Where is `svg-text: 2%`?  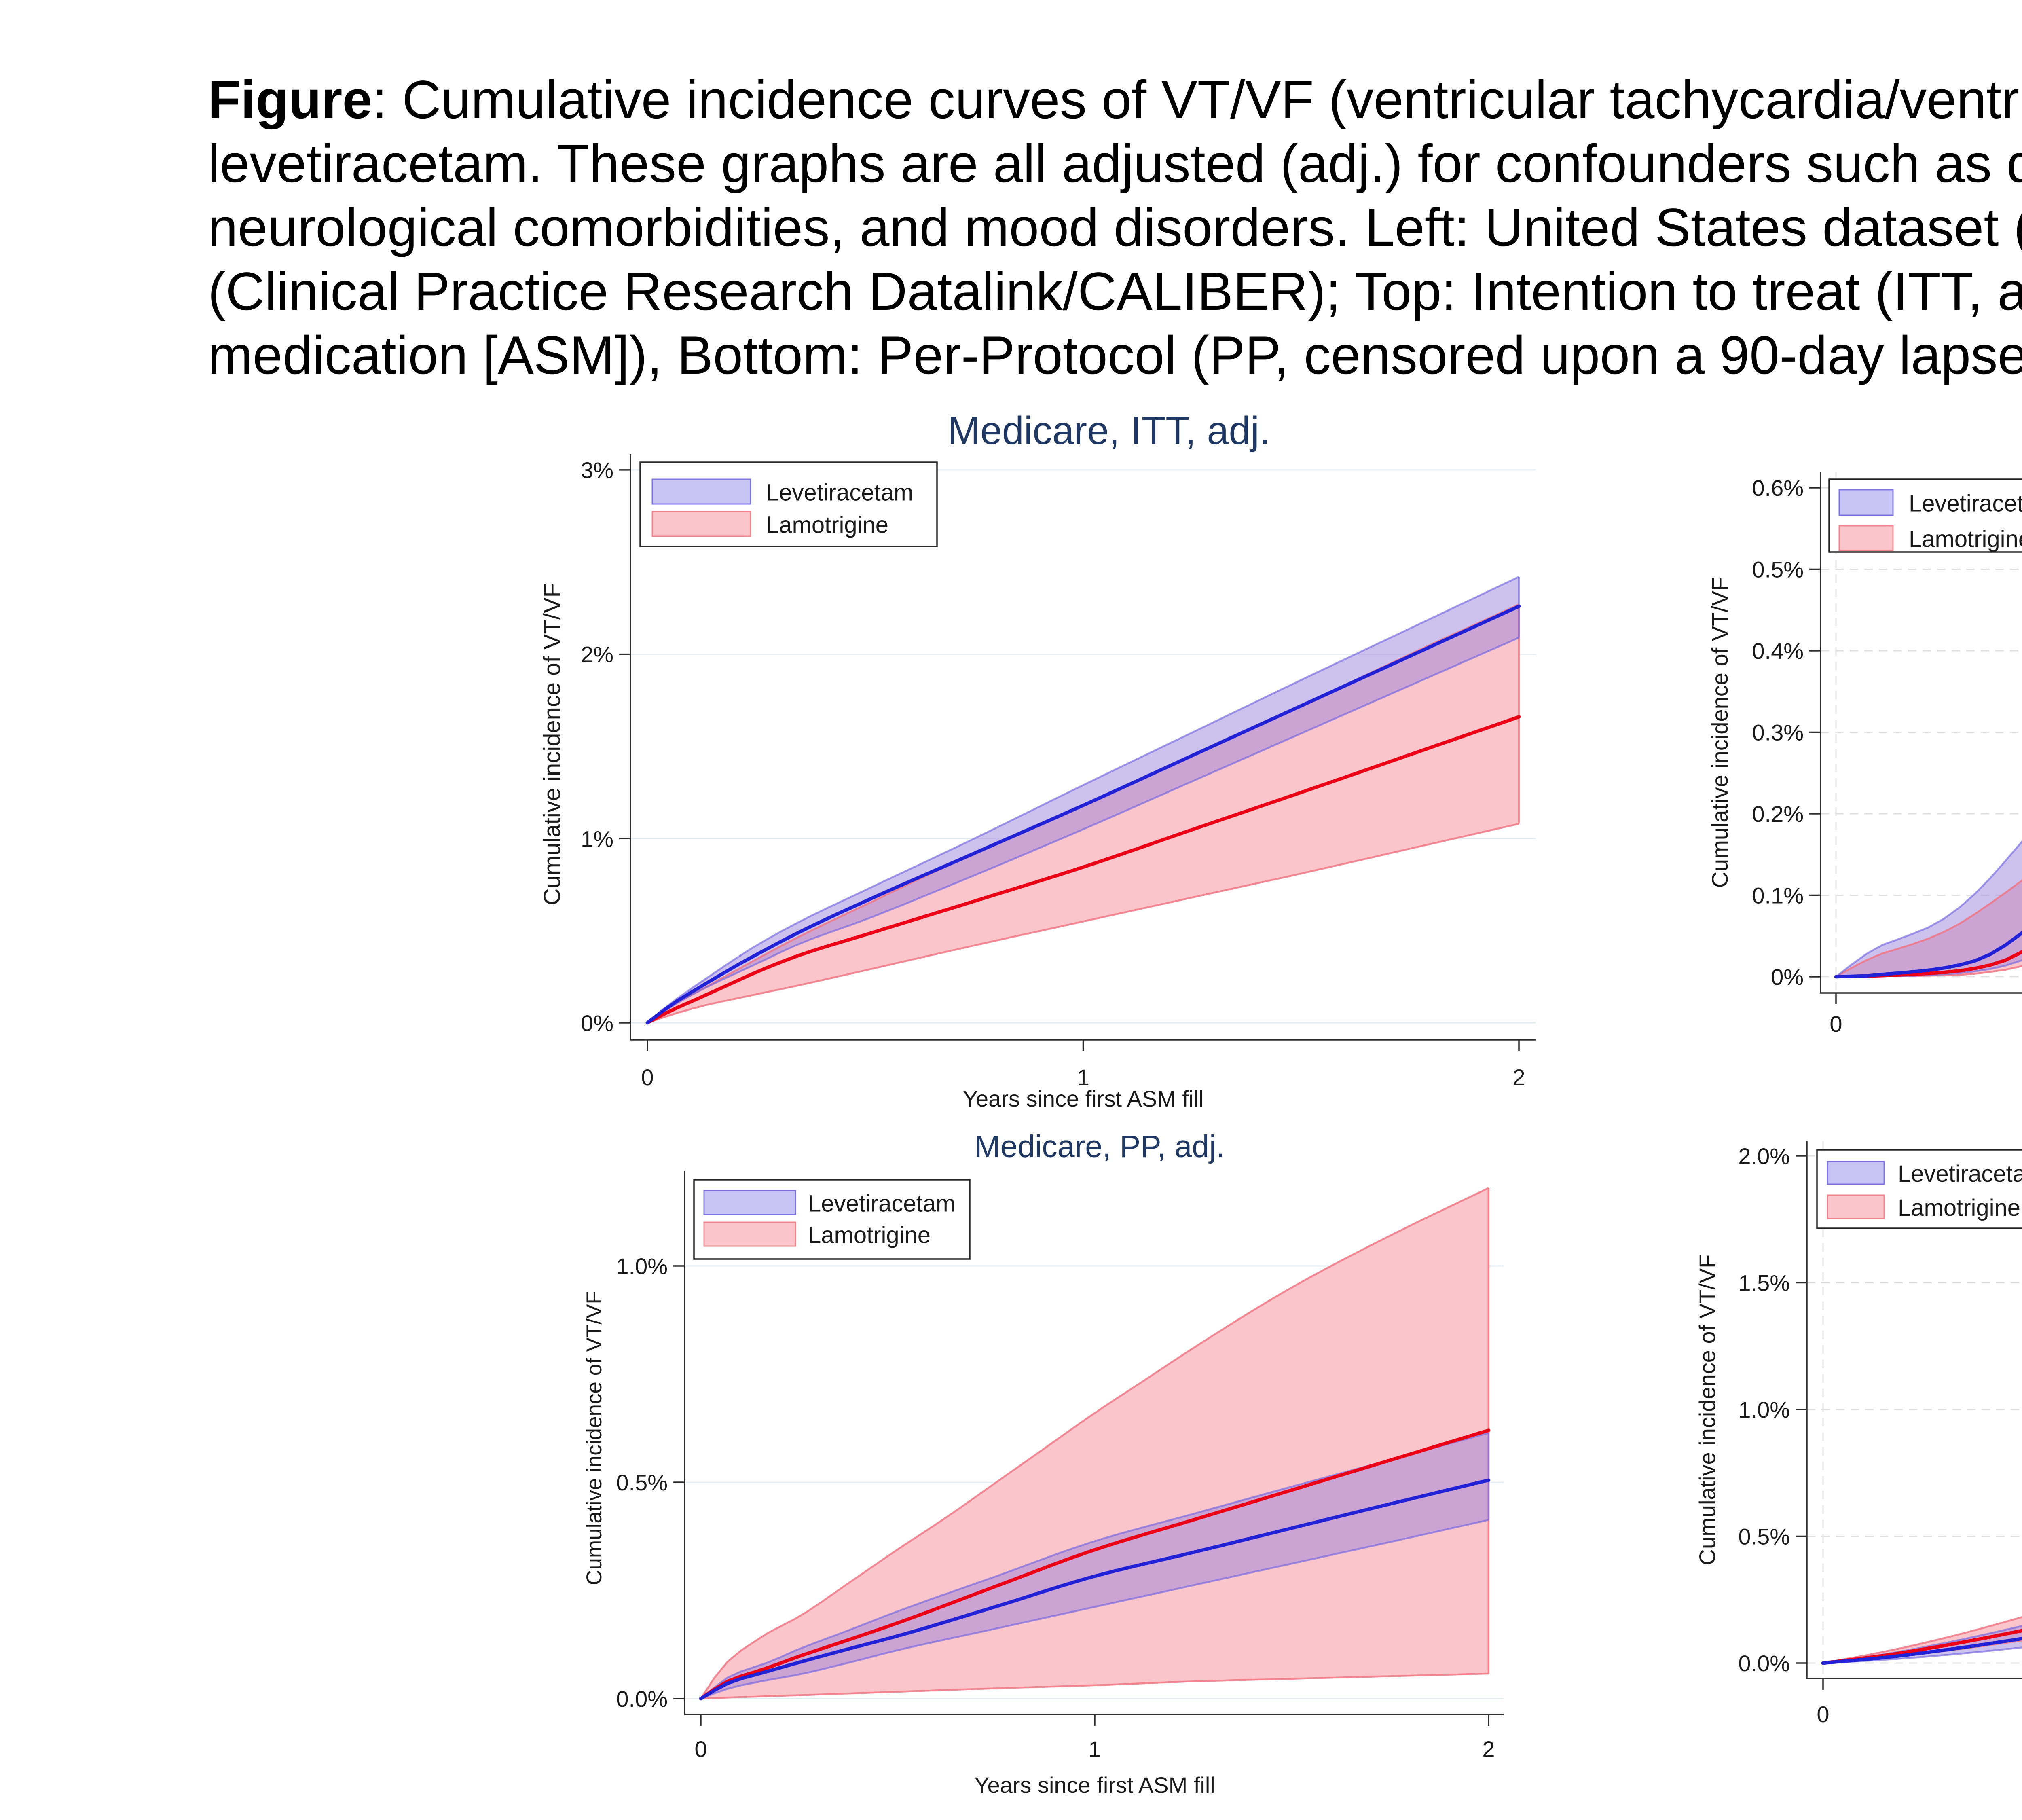 svg-text: 2% is located at coordinates (597, 655).